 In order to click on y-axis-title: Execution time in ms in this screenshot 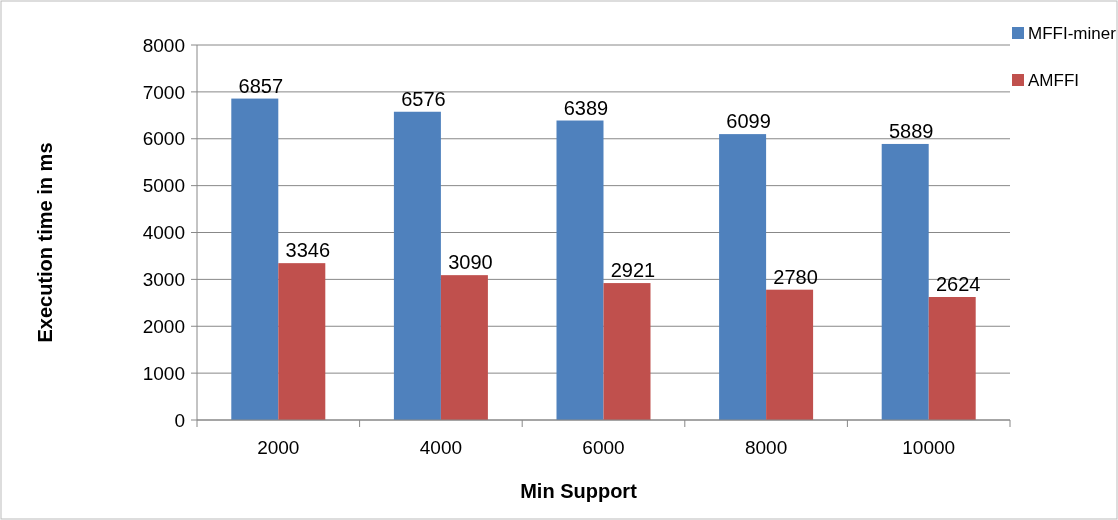, I will do `click(45, 242)`.